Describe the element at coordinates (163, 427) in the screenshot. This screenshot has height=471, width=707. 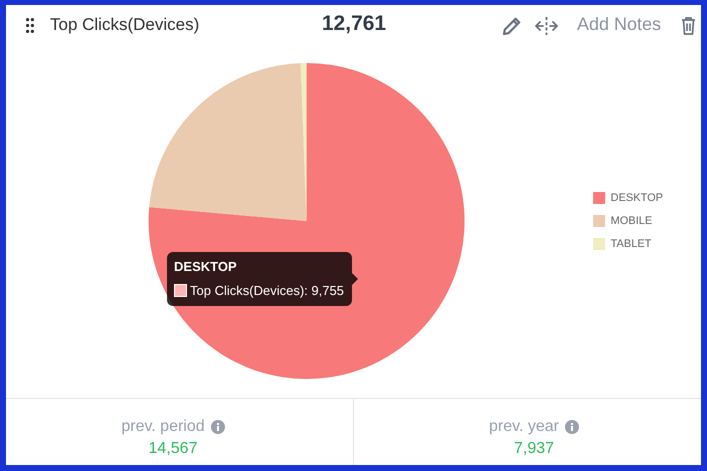
I see `text: prev. period` at that location.